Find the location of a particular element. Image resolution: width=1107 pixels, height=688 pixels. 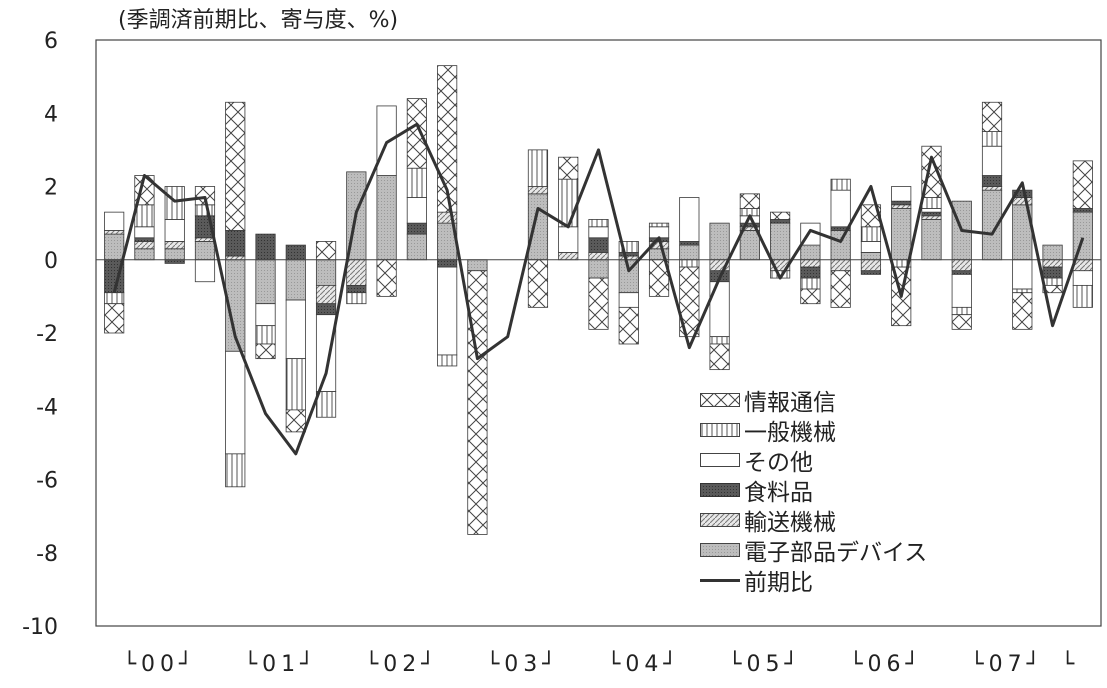

legend-item-electronic: 電子部品デバイス is located at coordinates (850, 550).